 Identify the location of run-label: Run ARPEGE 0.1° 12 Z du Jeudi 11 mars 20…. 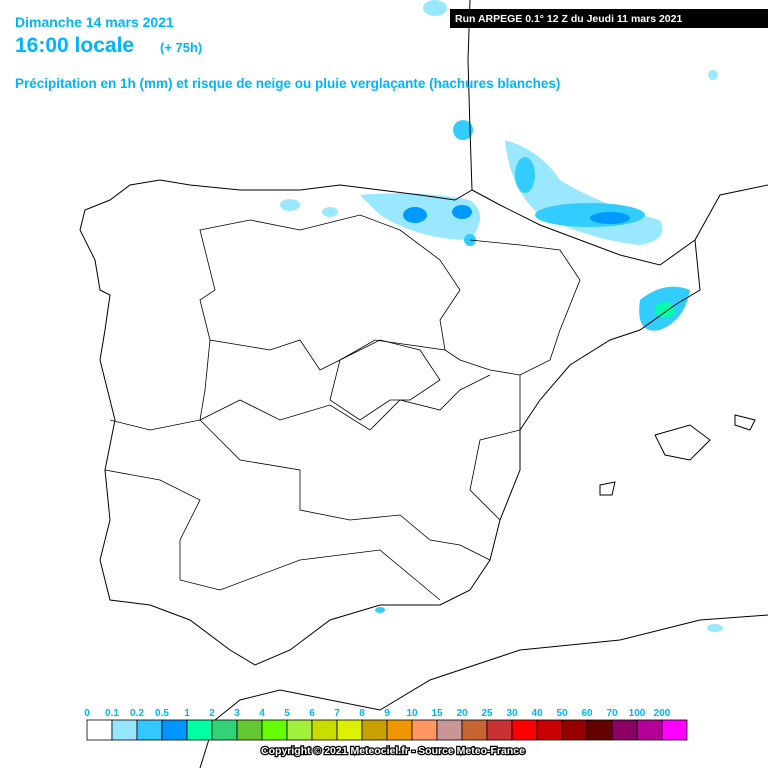
(568, 19).